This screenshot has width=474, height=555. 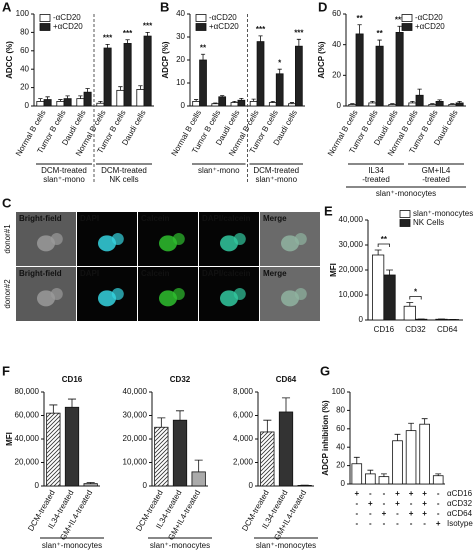 I want to click on x-axis-label: slan⁺-monocytes, so click(x=180, y=545).